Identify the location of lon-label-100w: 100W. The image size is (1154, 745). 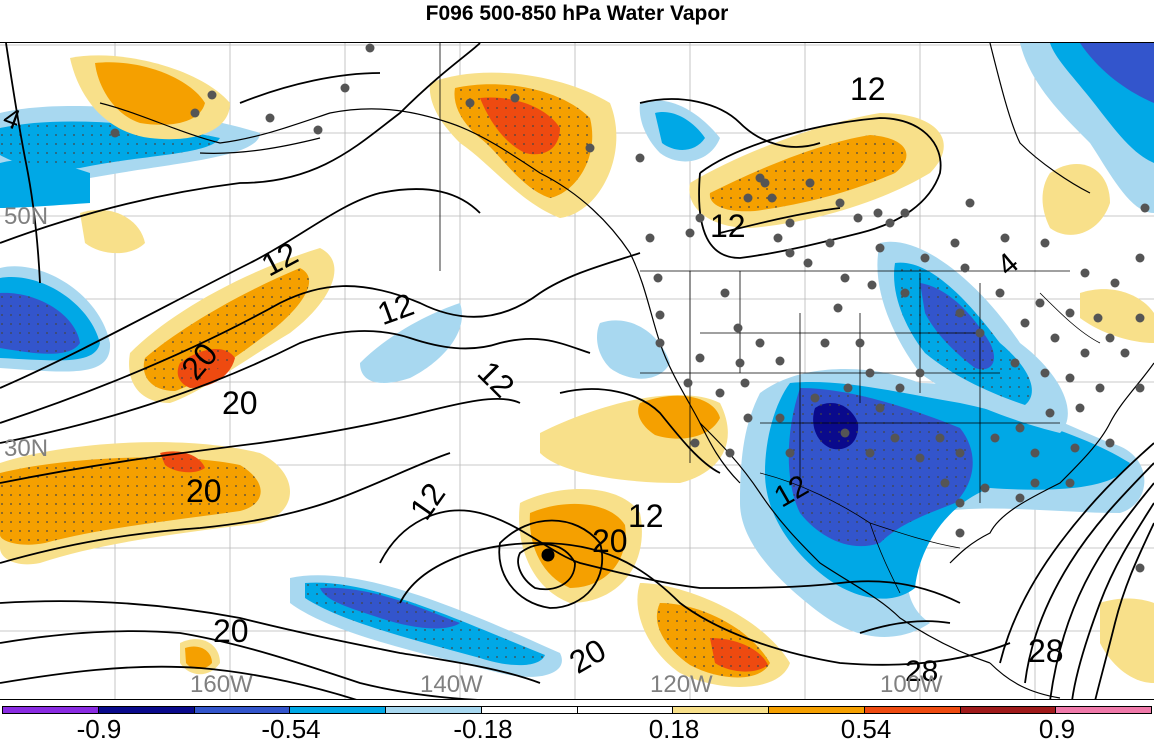
(911, 684).